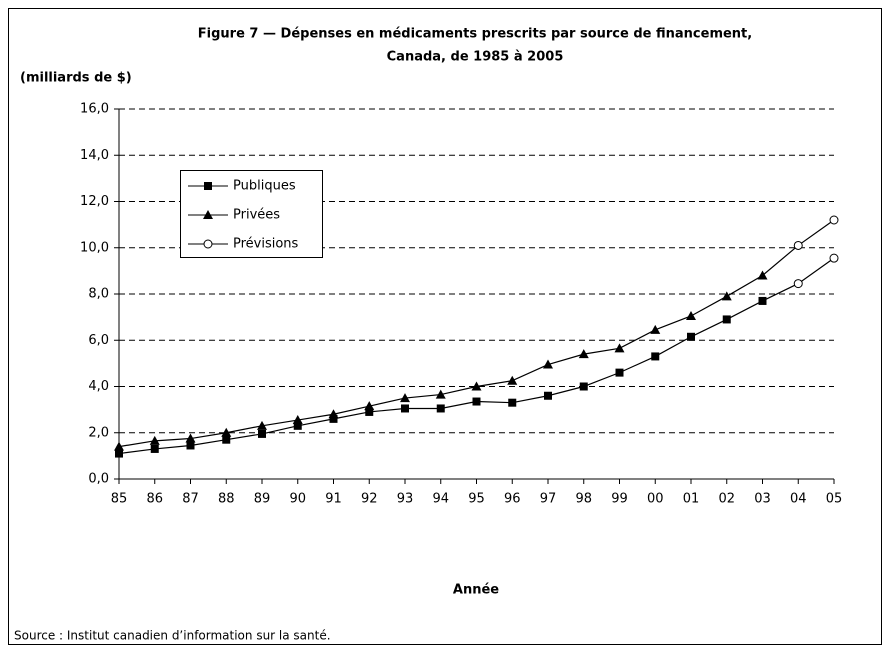  Describe the element at coordinates (94, 201) in the screenshot. I see `y-tick-label: 12,0` at that location.